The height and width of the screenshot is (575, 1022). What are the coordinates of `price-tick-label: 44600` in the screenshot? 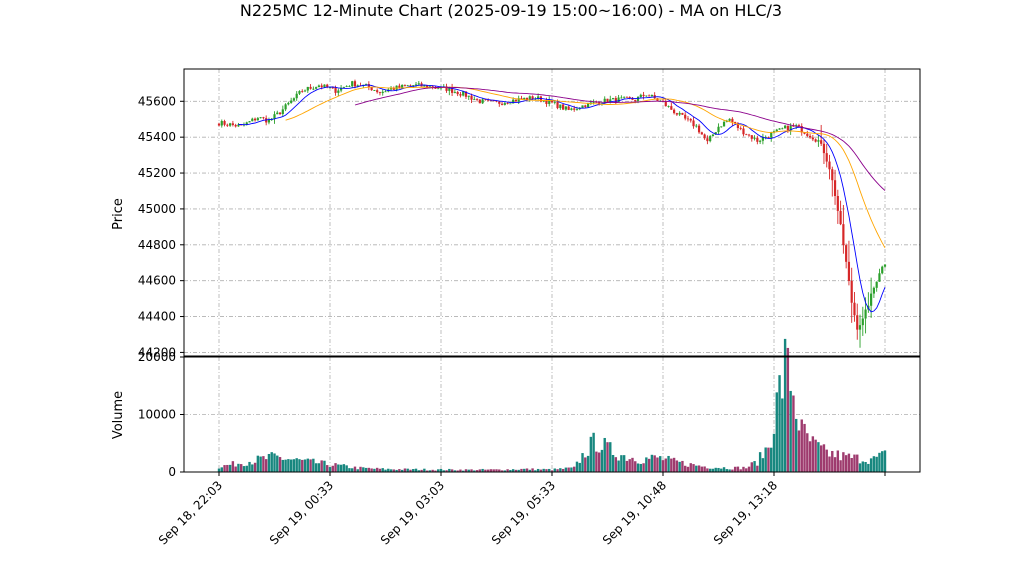 It's located at (157, 281).